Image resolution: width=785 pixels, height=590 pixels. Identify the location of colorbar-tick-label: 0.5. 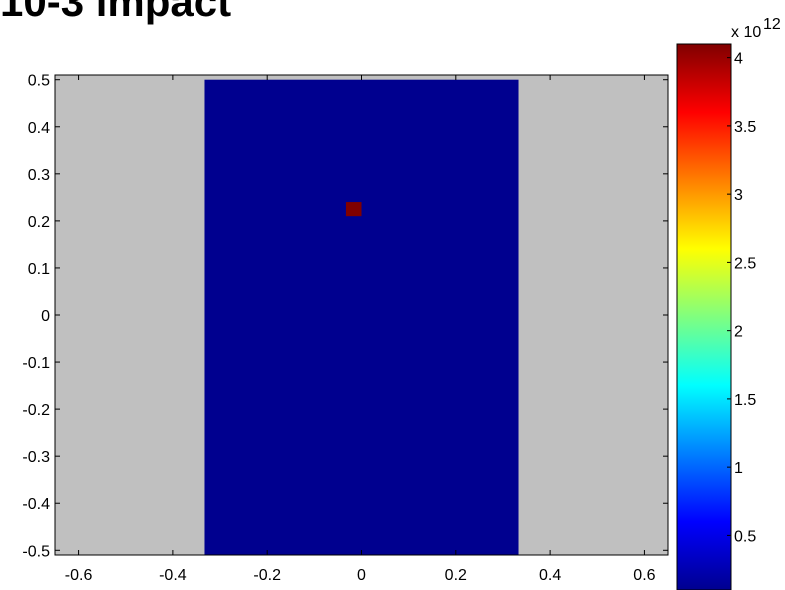
(745, 536).